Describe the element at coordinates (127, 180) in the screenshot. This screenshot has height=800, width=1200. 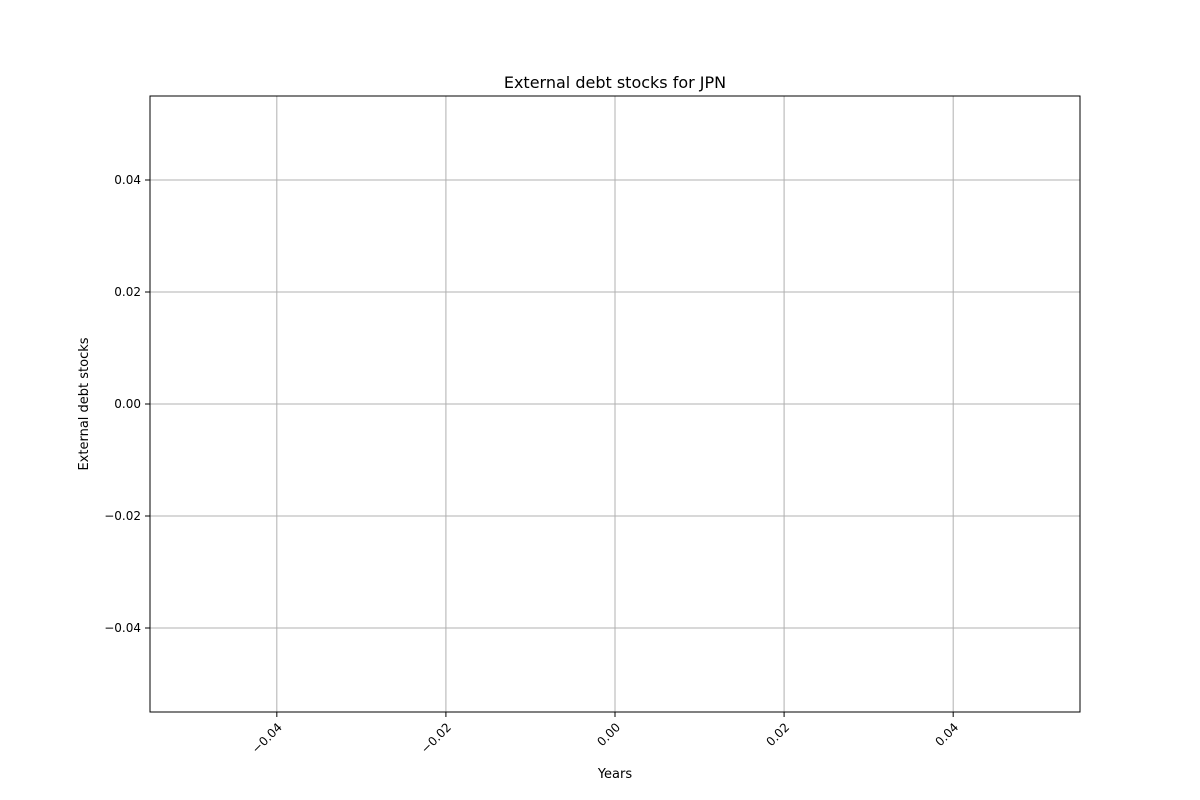
I see `y-tick-label: 0.04` at that location.